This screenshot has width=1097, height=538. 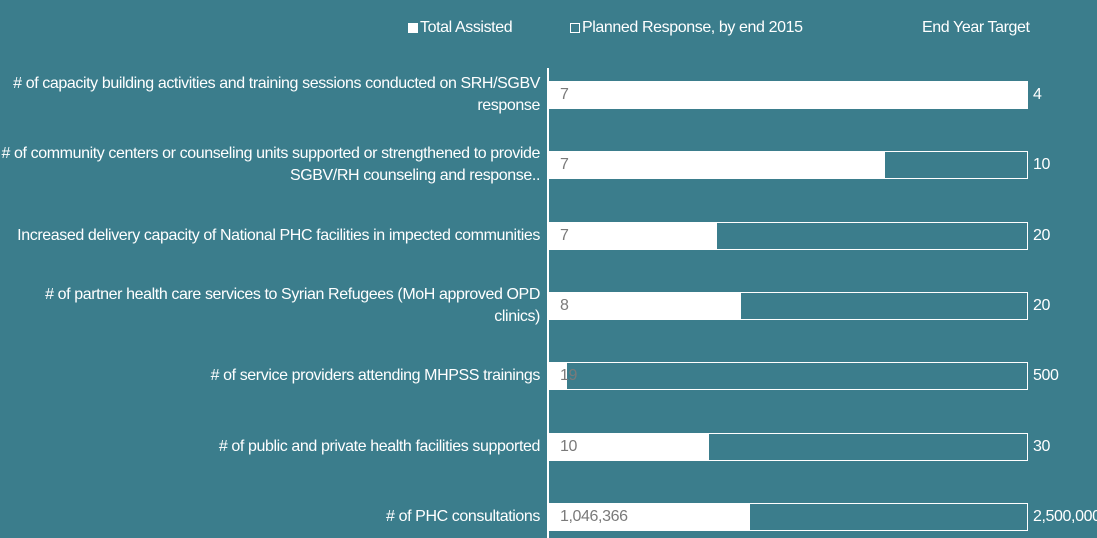 I want to click on legend-item: Total Assisted, so click(x=460, y=28).